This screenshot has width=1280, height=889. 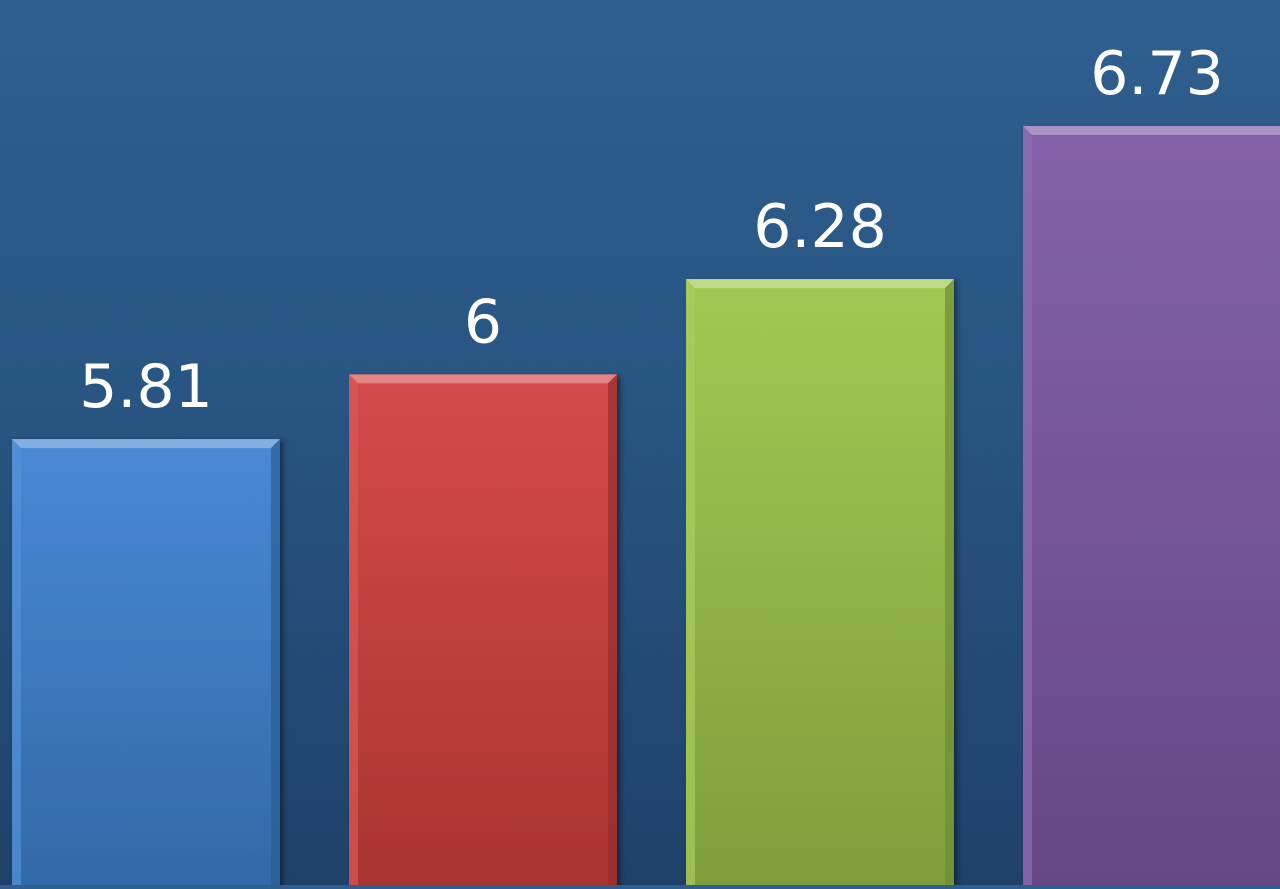 I want to click on data-label-3: 6.28, so click(x=820, y=227).